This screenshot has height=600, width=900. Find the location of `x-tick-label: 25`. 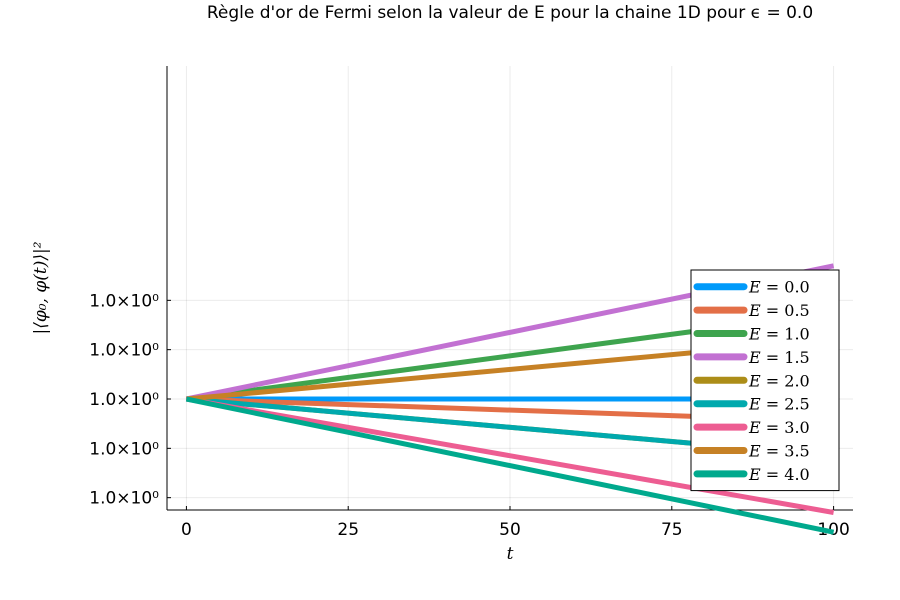

x-tick-label: 25 is located at coordinates (348, 530).